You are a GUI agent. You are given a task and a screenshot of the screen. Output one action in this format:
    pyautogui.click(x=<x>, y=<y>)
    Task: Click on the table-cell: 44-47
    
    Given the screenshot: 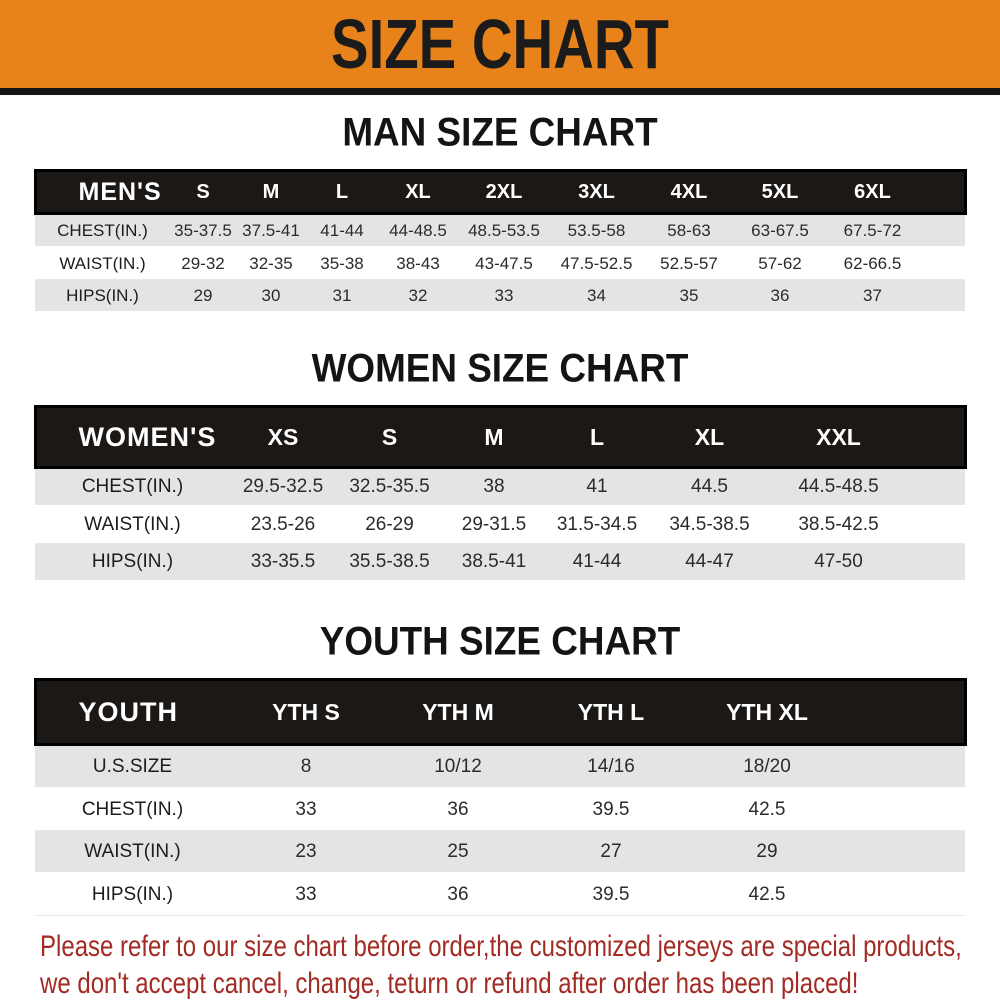 What is the action you would take?
    pyautogui.click(x=709, y=562)
    